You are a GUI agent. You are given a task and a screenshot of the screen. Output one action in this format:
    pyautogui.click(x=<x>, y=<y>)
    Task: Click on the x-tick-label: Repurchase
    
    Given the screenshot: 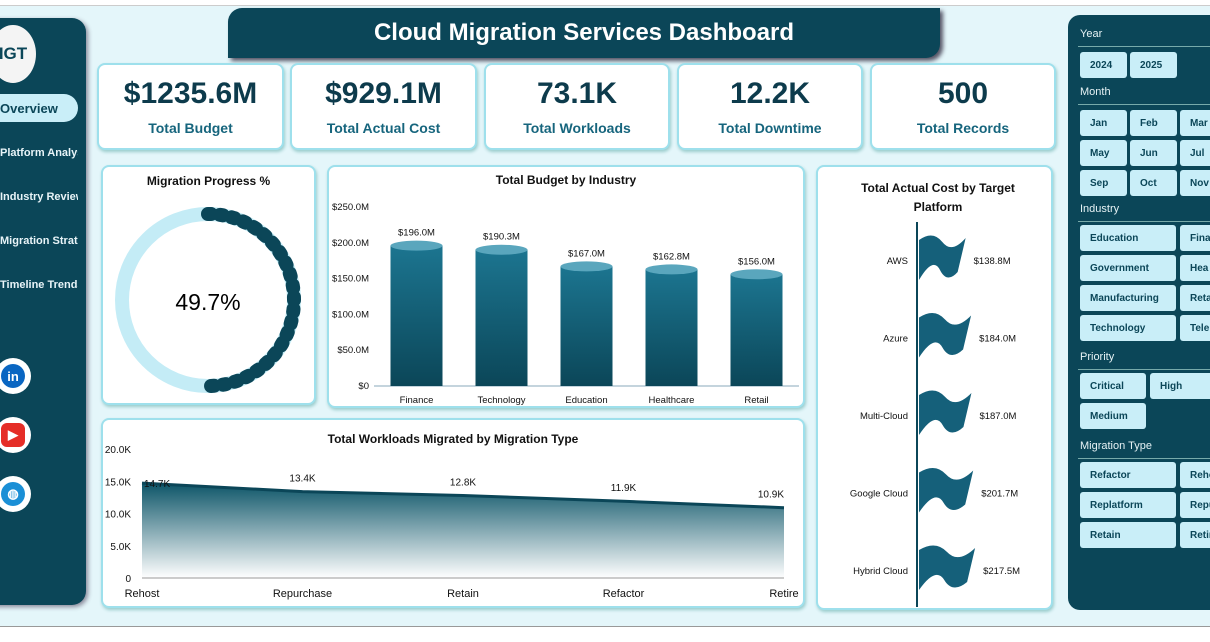 What is the action you would take?
    pyautogui.click(x=302, y=594)
    